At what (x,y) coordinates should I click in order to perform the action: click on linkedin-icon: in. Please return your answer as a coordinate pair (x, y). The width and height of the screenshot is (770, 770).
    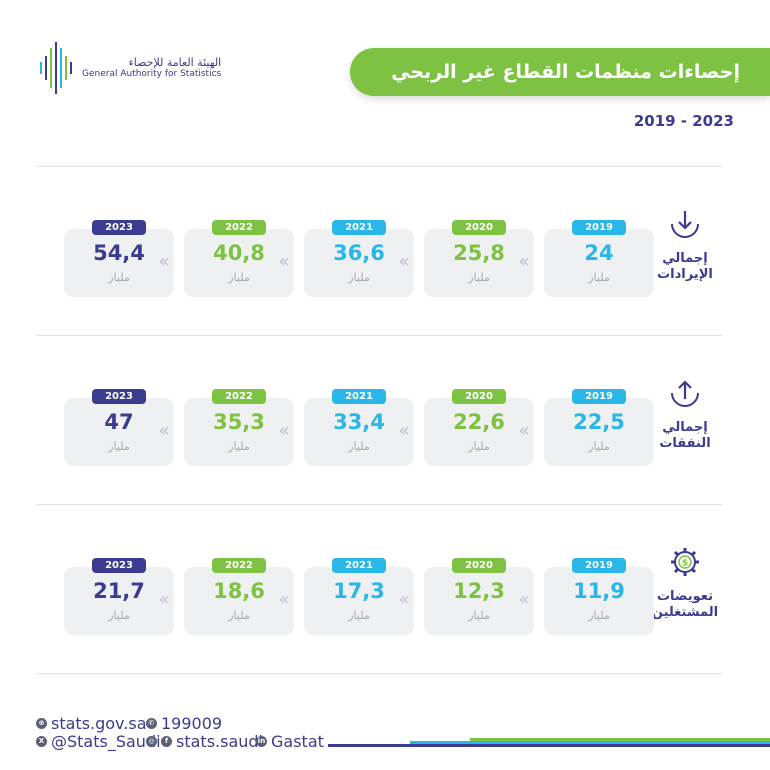
    Looking at the image, I should click on (261, 741).